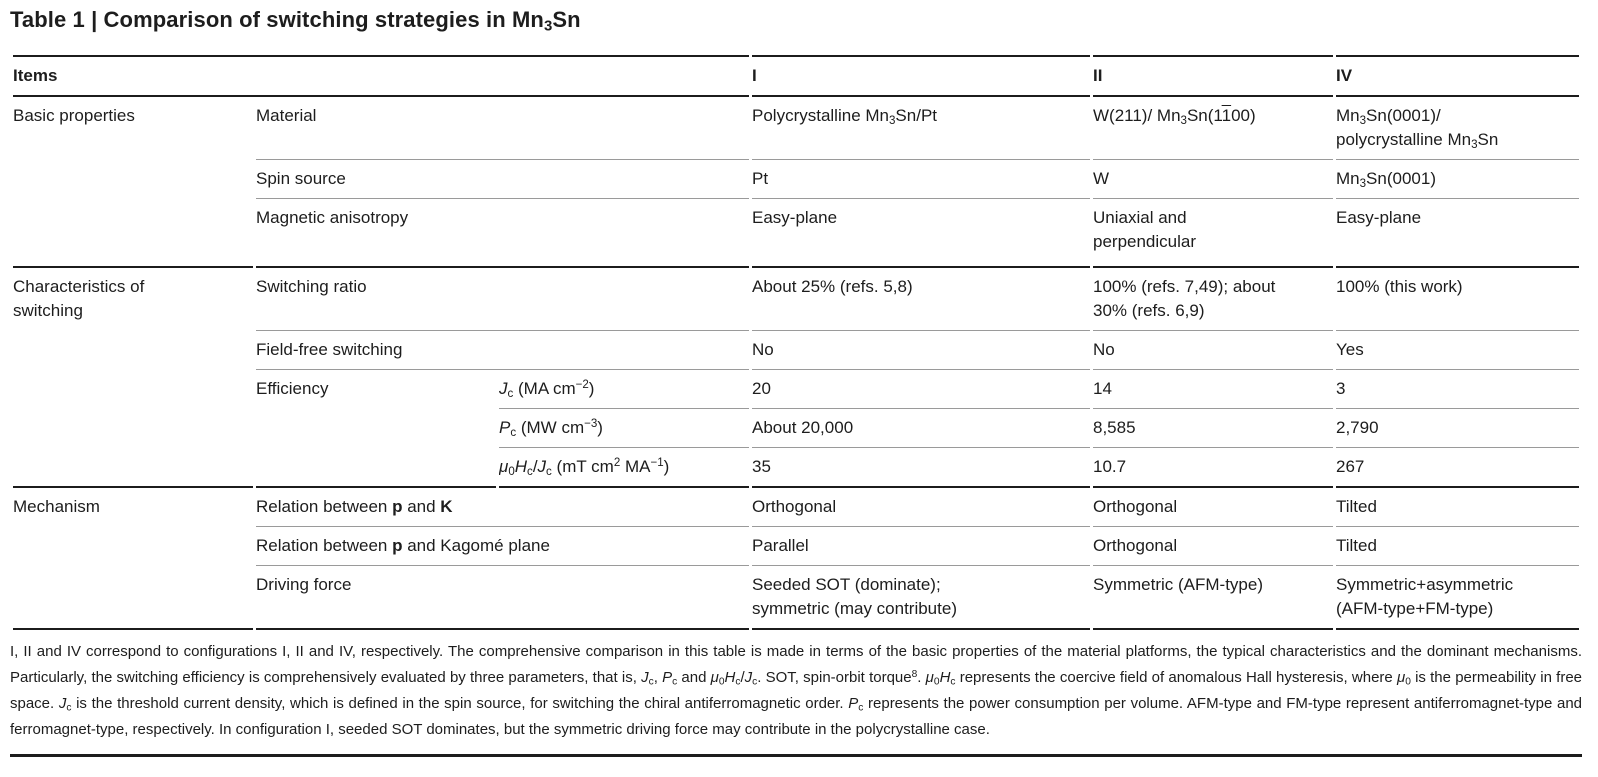  Describe the element at coordinates (1213, 299) in the screenshot. I see `value-cell: 100% (refs. 7,49); about 30% (refs. 6,9)` at that location.